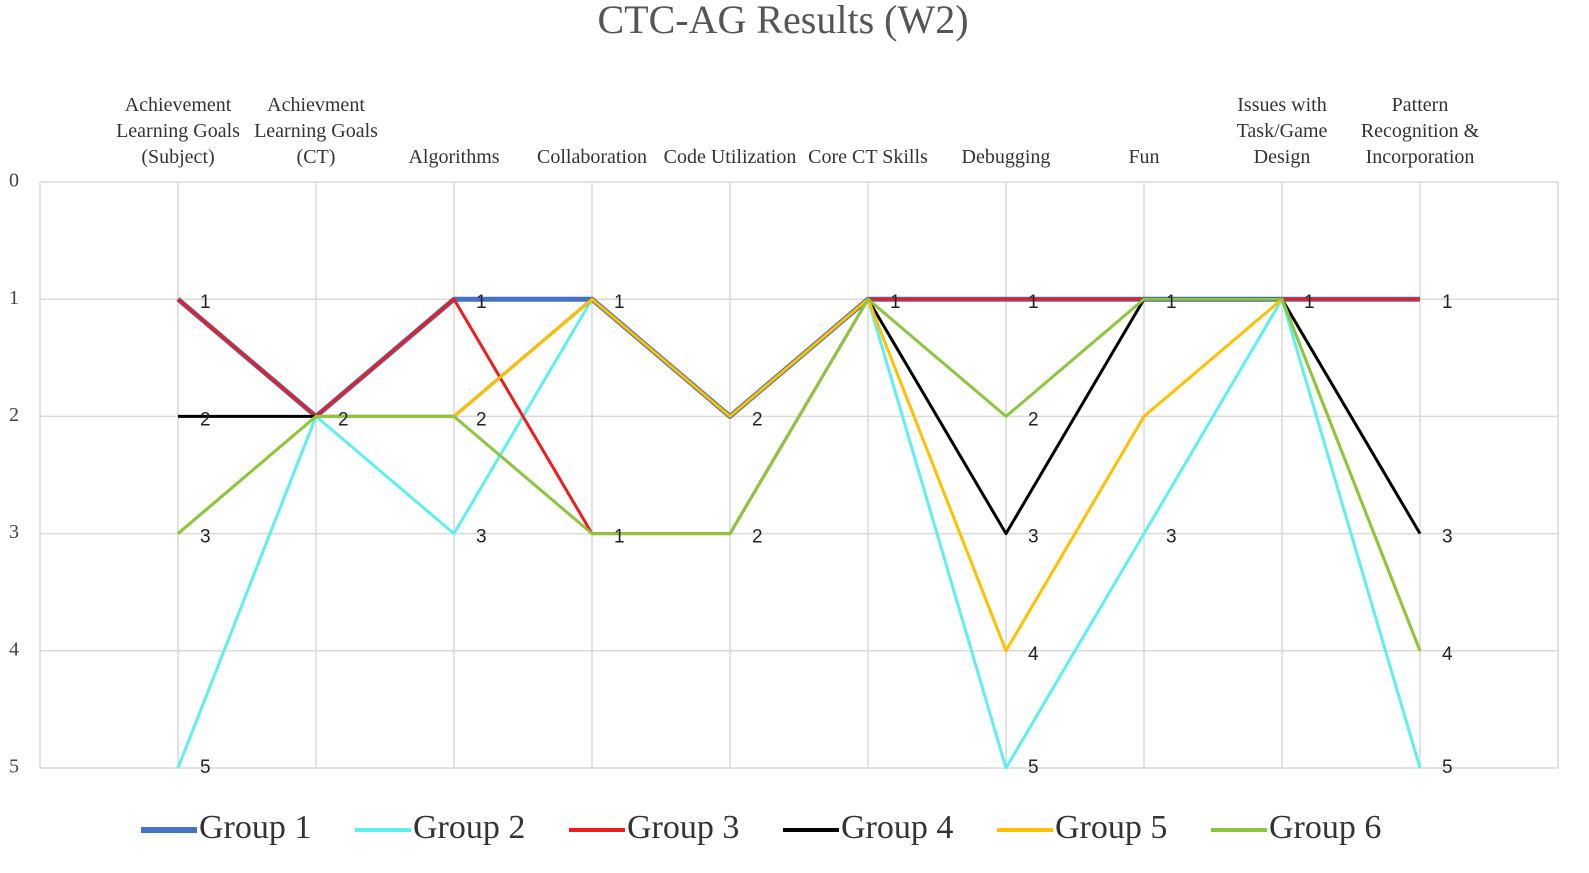  What do you see at coordinates (782, 21) in the screenshot?
I see `chart-title: CTC-AG Results (W2)` at bounding box center [782, 21].